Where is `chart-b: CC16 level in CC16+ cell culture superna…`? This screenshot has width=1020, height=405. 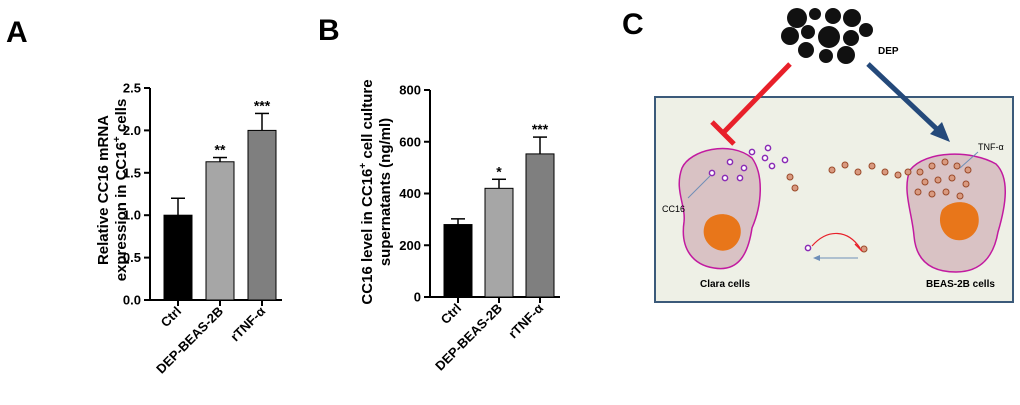 chart-b: CC16 level in CC16+ cell culture superna… is located at coordinates (459, 226).